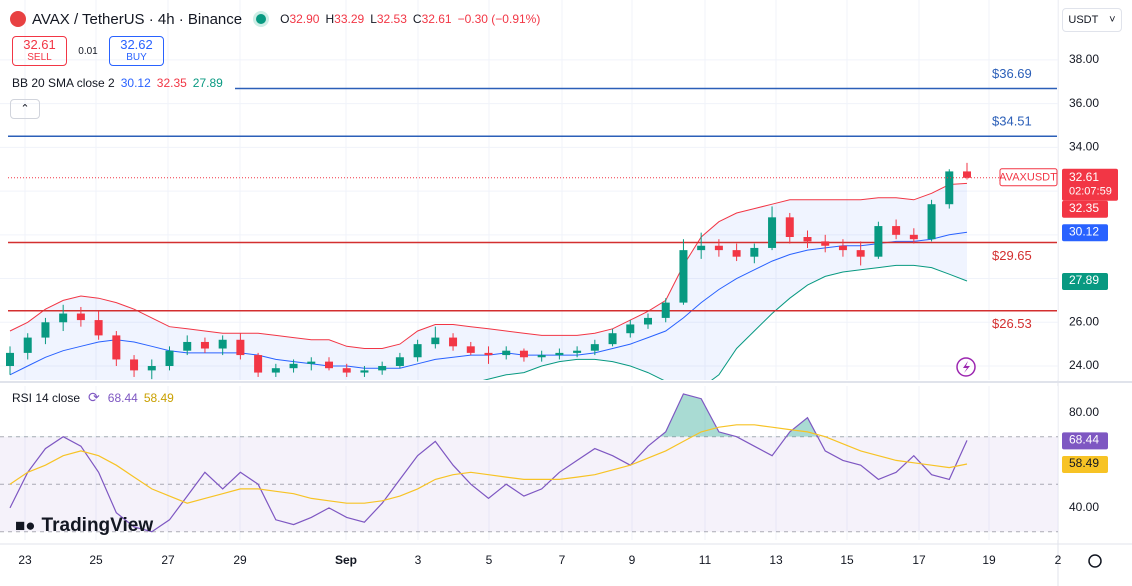  Describe the element at coordinates (1095, 561) in the screenshot. I see `settings-icon` at that location.